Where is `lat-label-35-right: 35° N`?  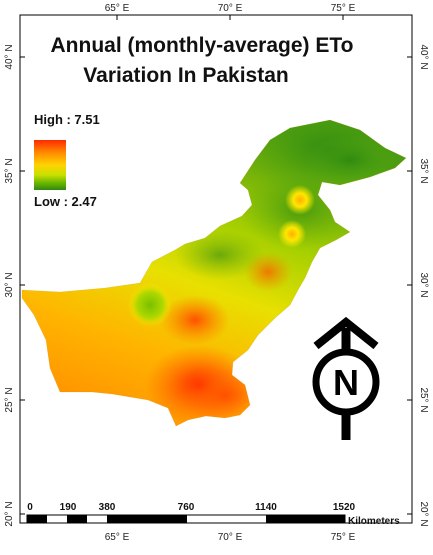
lat-label-35-right: 35° N is located at coordinates (423, 170).